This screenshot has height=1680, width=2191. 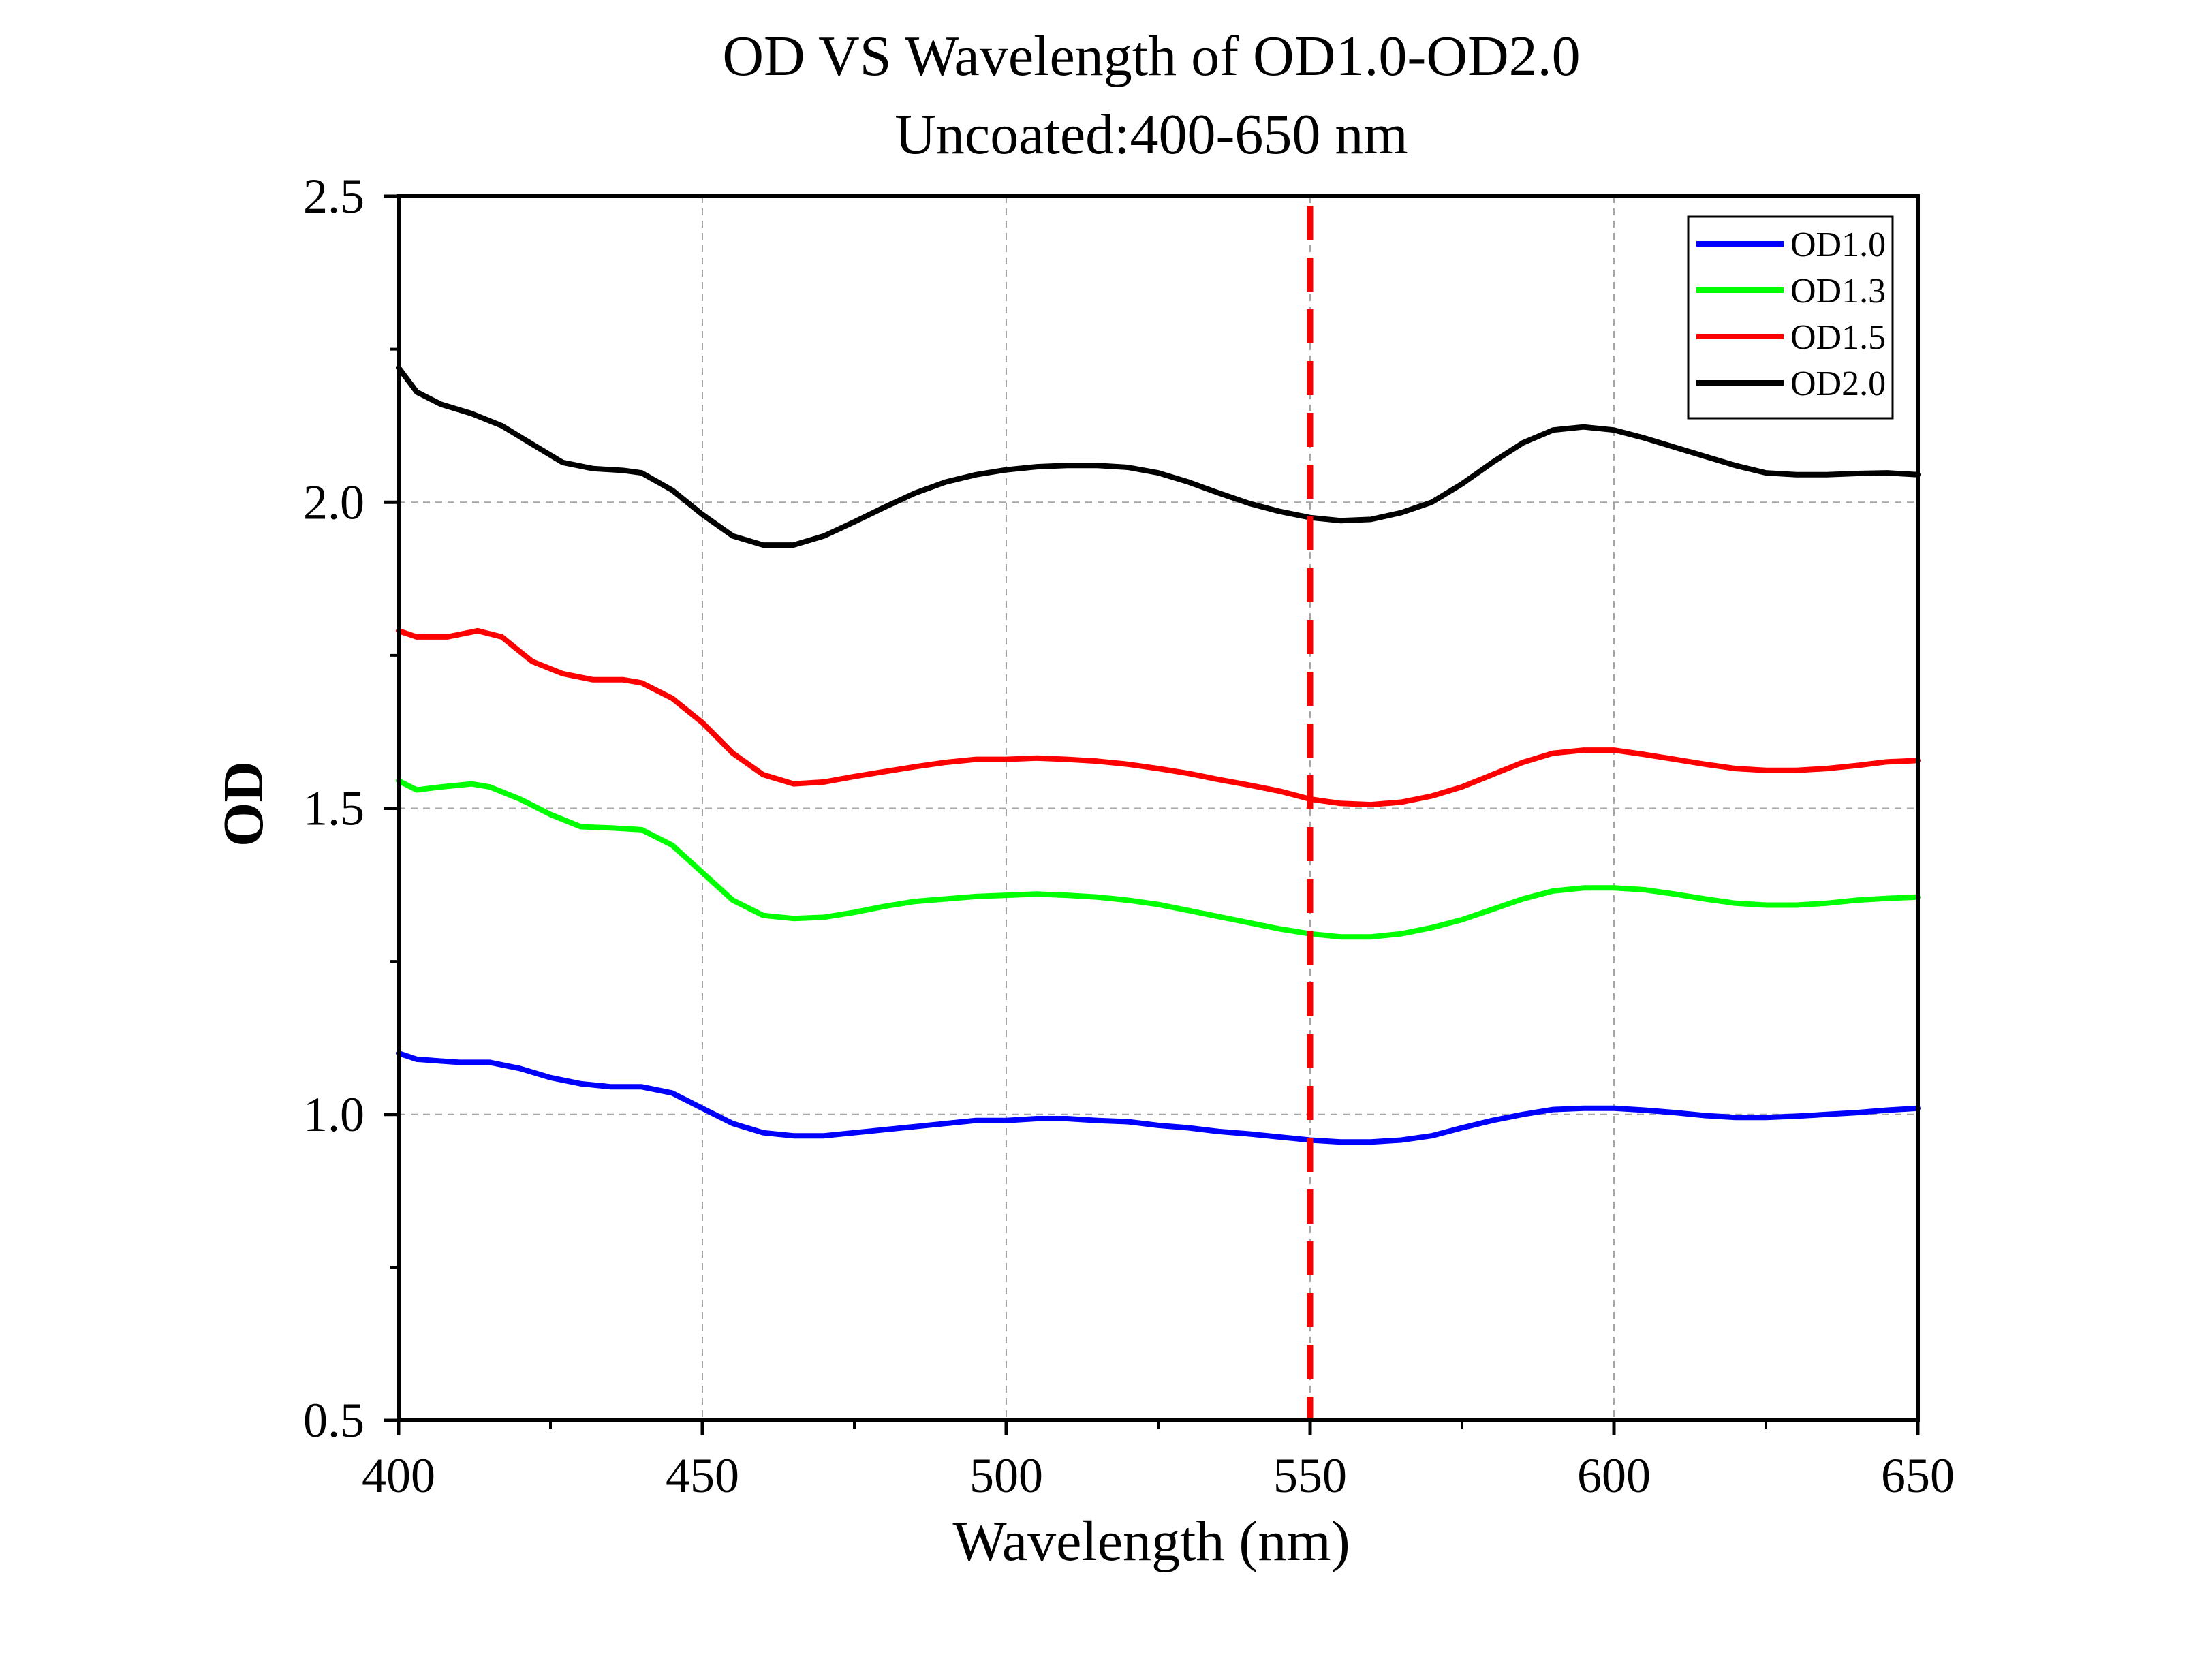 What do you see at coordinates (1838, 244) in the screenshot?
I see `legend-label-OD1.0: OD1.0` at bounding box center [1838, 244].